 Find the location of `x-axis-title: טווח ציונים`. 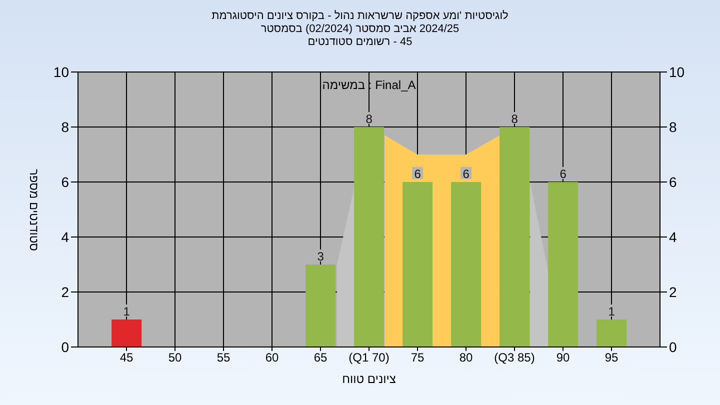

x-axis-title: טווח ציונים is located at coordinates (369, 379).